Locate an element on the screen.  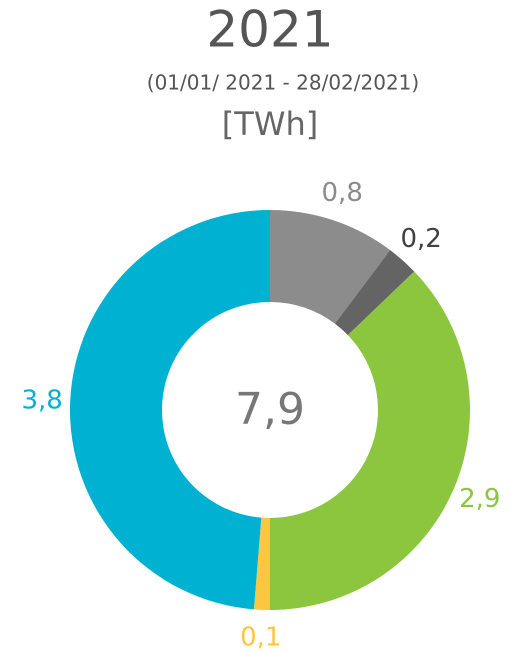
chart-title: 2021 is located at coordinates (269, 30).